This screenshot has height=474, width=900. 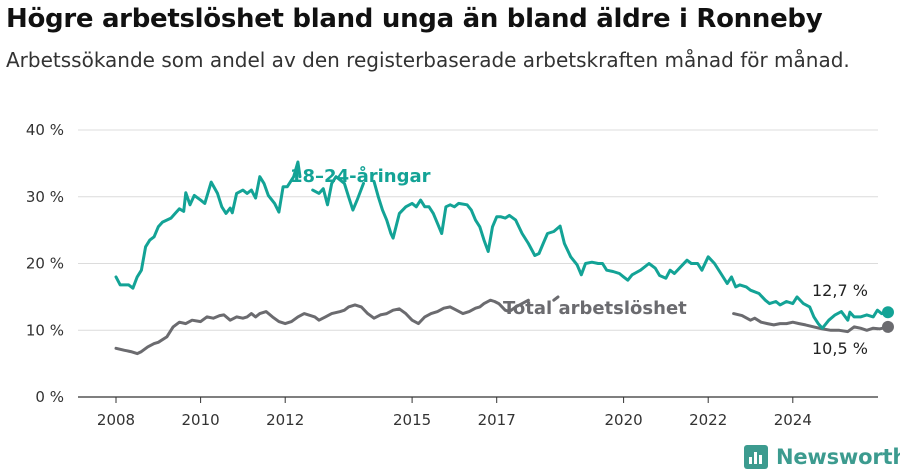 What do you see at coordinates (412, 420) in the screenshot?
I see `x-tick-label: 2015` at bounding box center [412, 420].